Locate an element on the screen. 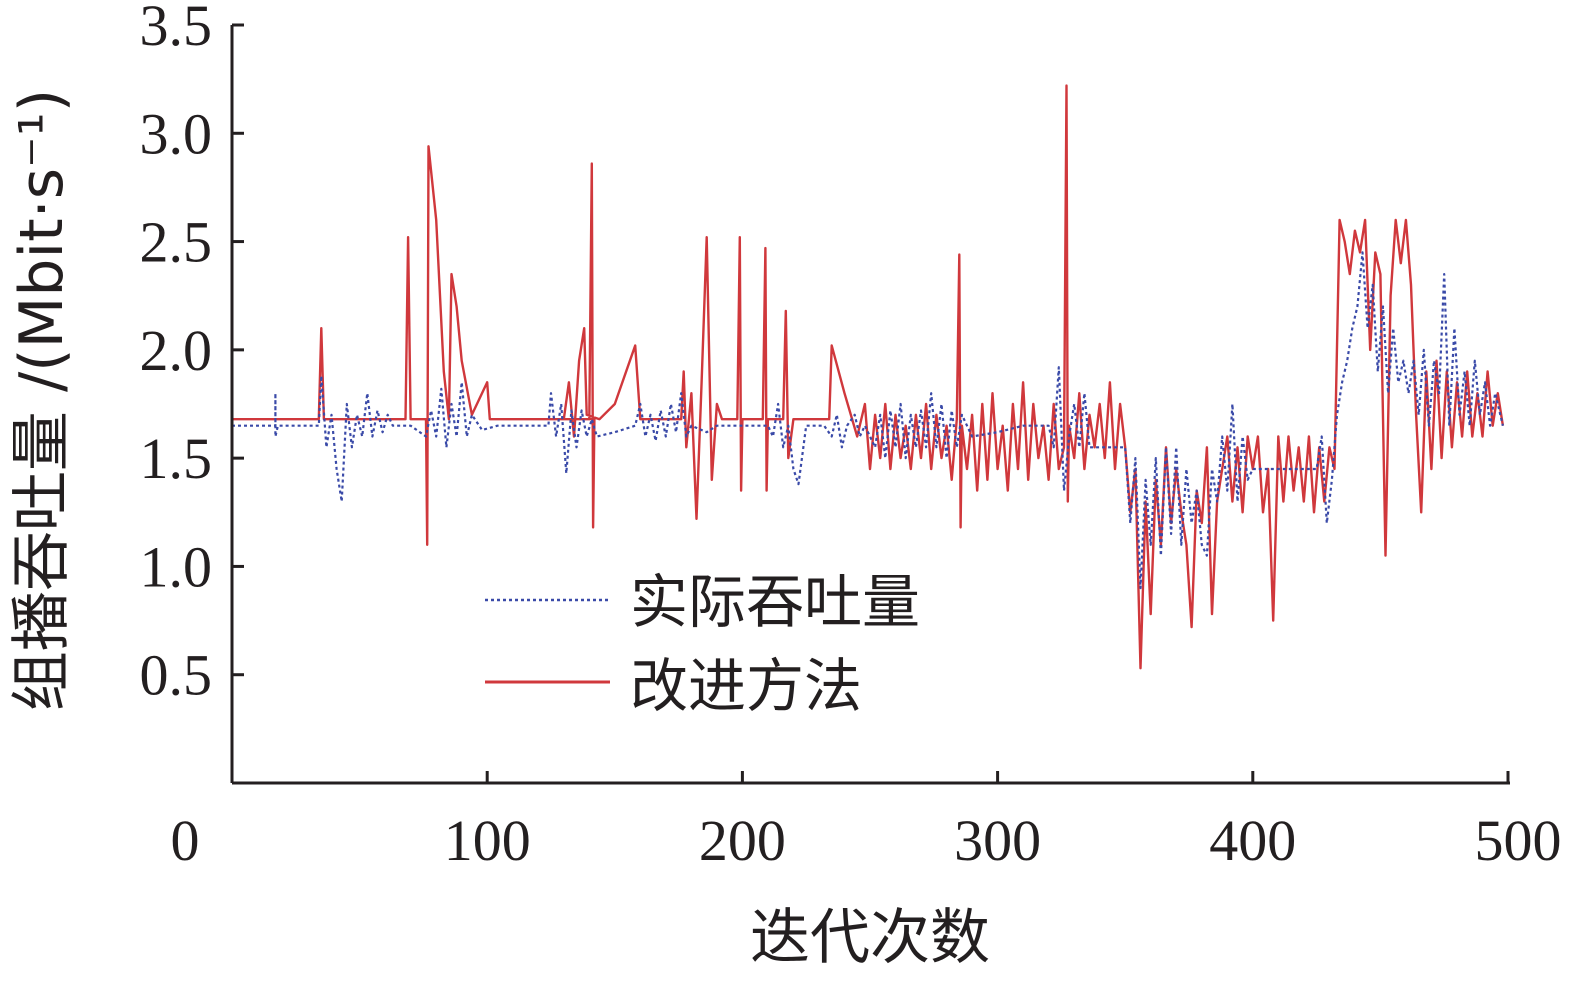 This screenshot has width=1583, height=983. y-tick-label: 2.0 is located at coordinates (176, 350).